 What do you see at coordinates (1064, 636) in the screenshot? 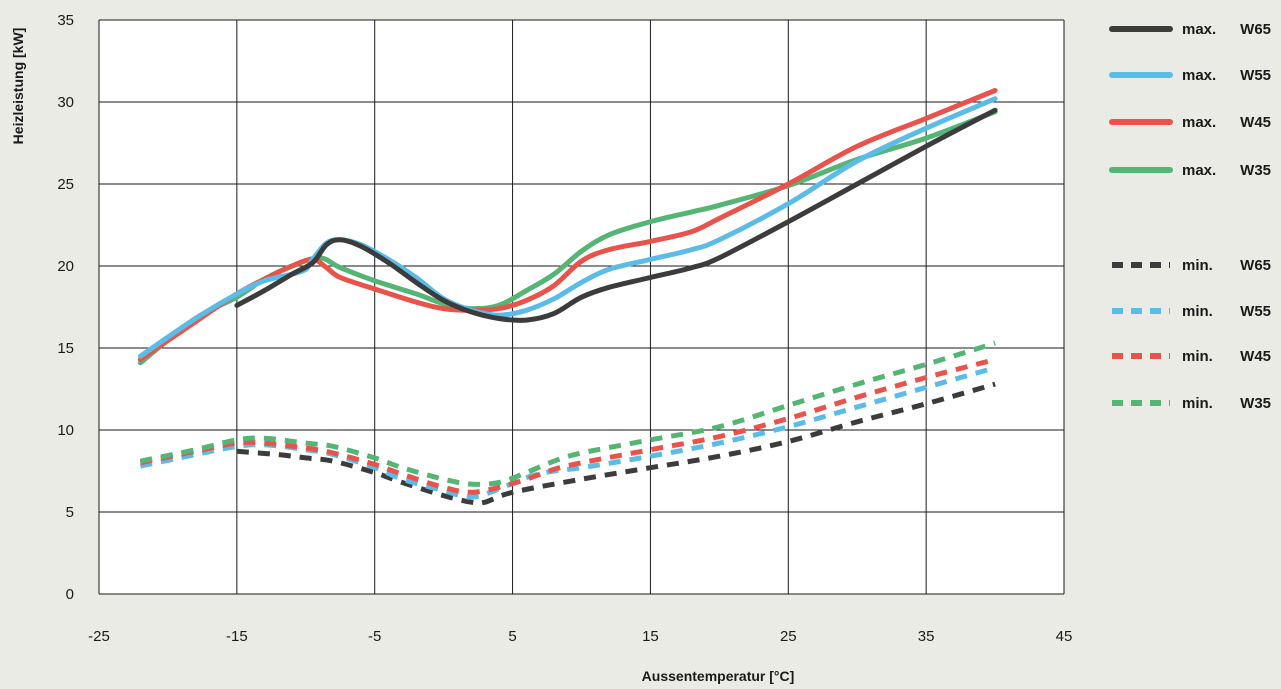
I see `x-tick-label: 45` at bounding box center [1064, 636].